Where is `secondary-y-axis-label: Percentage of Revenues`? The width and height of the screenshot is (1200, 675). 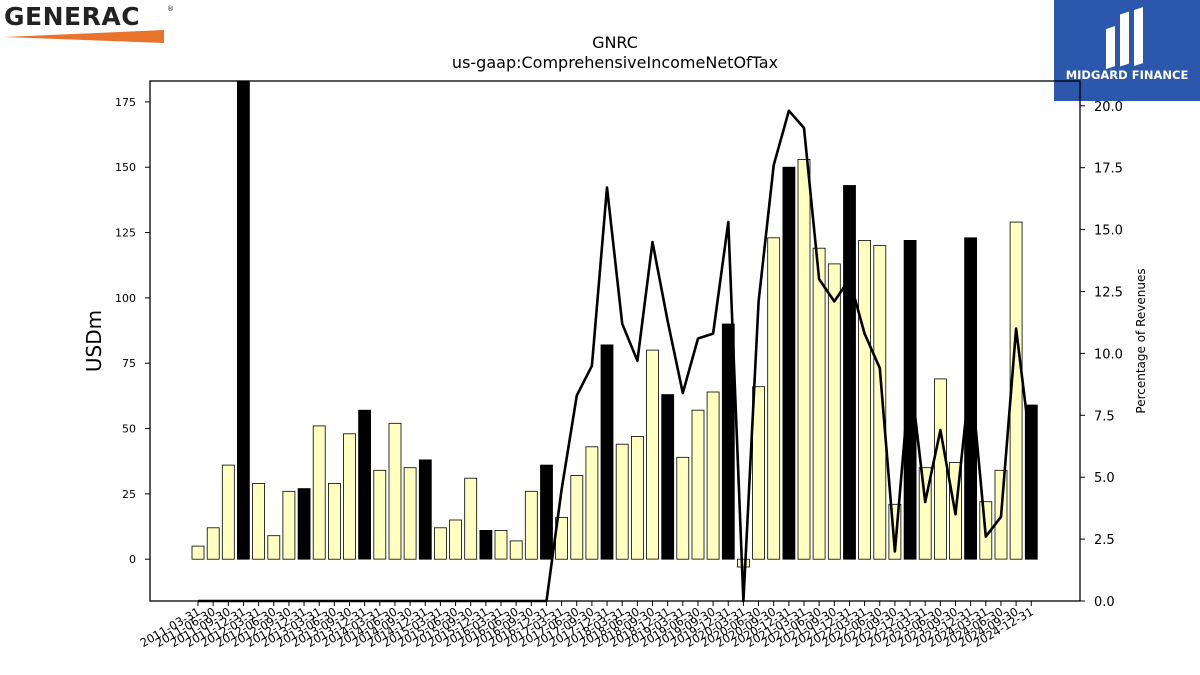
secondary-y-axis-label: Percentage of Revenues is located at coordinates (1141, 340).